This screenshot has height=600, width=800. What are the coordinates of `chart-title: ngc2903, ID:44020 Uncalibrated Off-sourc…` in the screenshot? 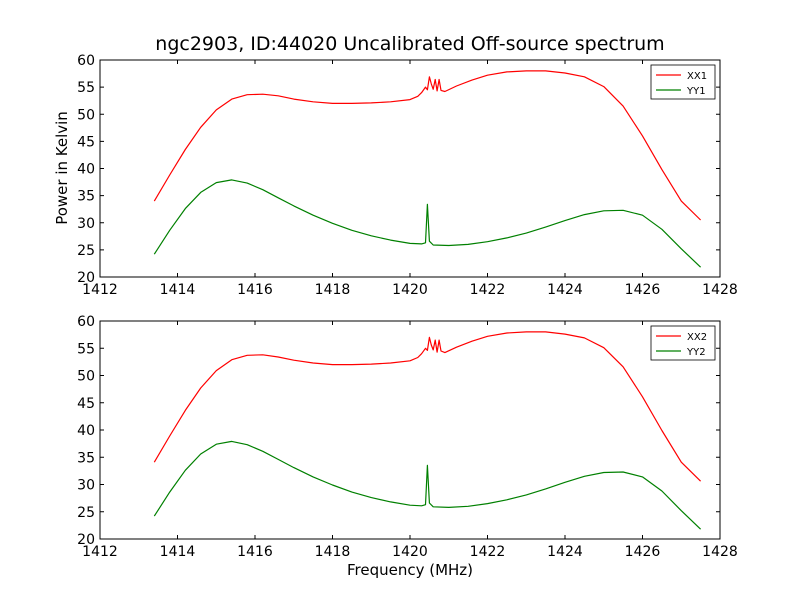 It's located at (410, 44).